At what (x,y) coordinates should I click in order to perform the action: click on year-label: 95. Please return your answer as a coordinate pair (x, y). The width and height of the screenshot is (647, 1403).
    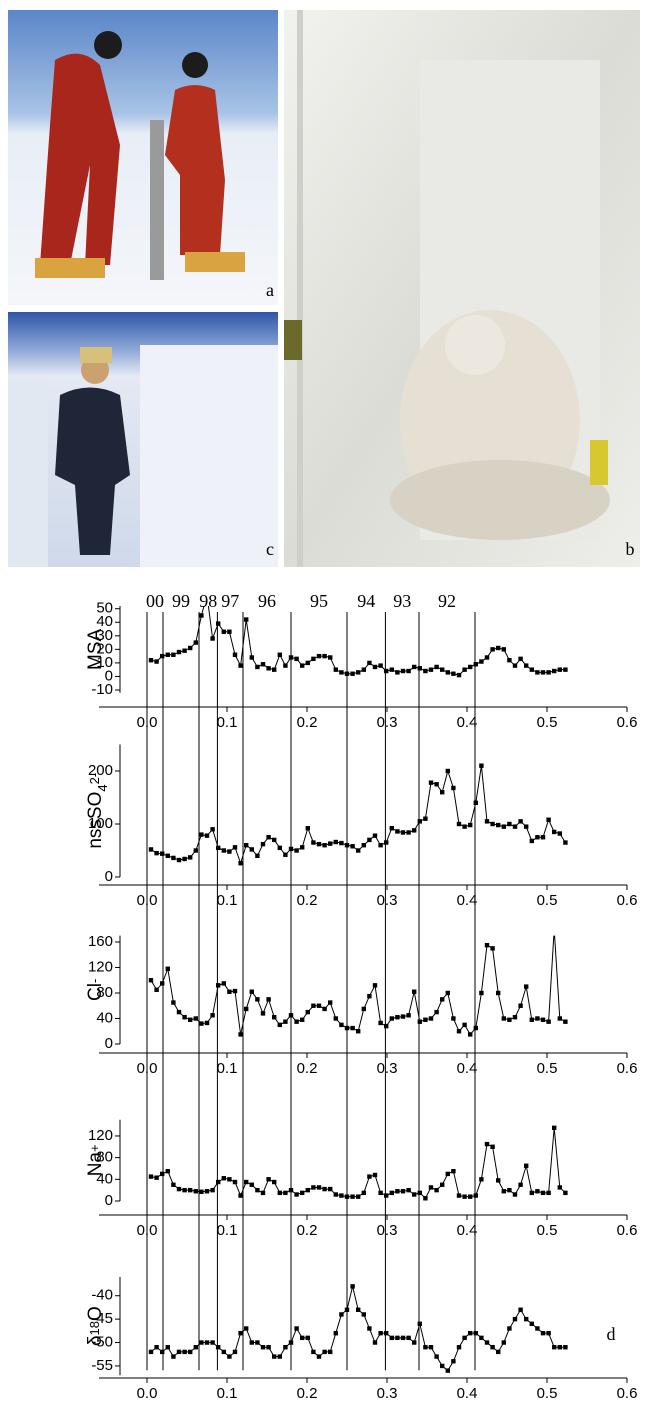
    Looking at the image, I should click on (319, 601).